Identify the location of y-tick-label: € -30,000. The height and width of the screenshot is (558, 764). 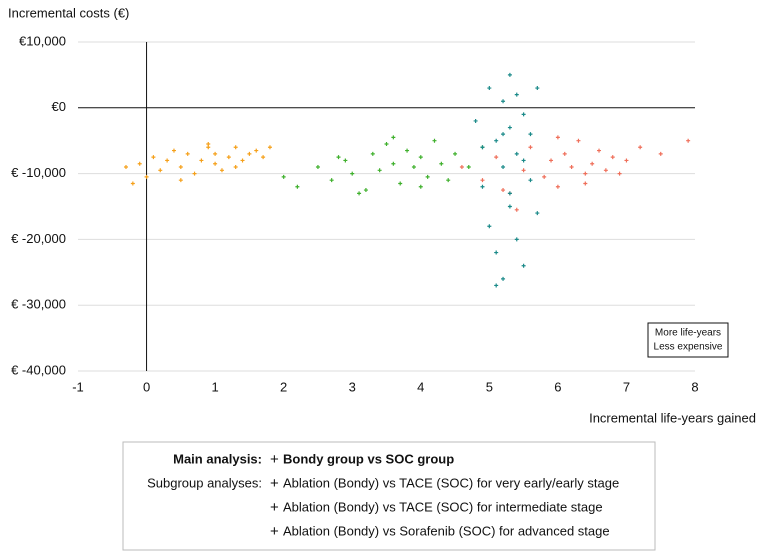
(38, 304).